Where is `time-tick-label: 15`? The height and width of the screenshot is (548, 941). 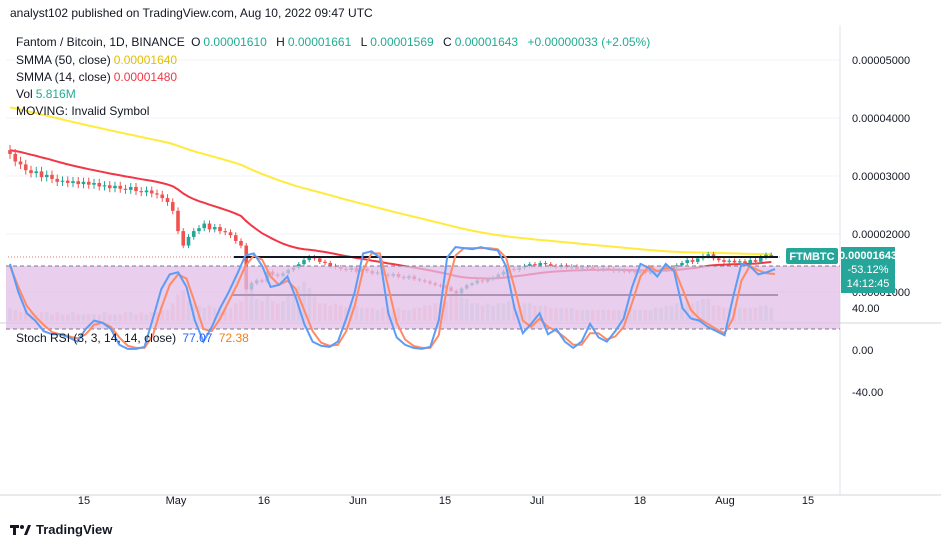 time-tick-label: 15 is located at coordinates (84, 501).